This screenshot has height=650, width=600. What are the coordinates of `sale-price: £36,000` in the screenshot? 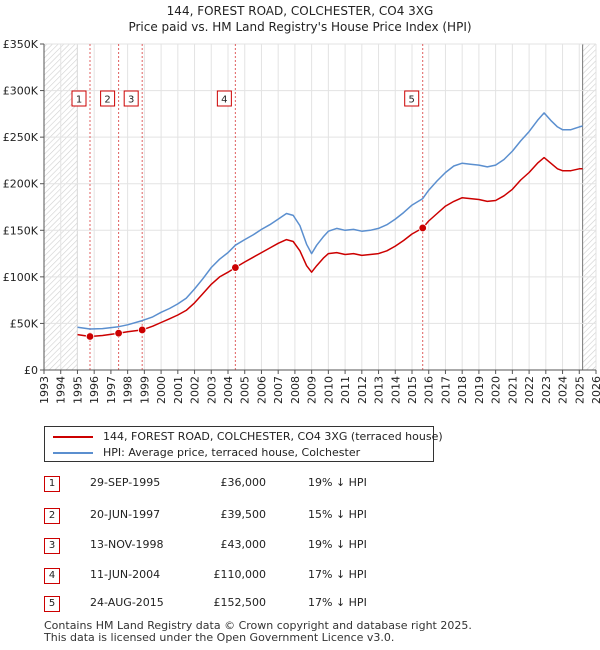 It's located at (243, 482).